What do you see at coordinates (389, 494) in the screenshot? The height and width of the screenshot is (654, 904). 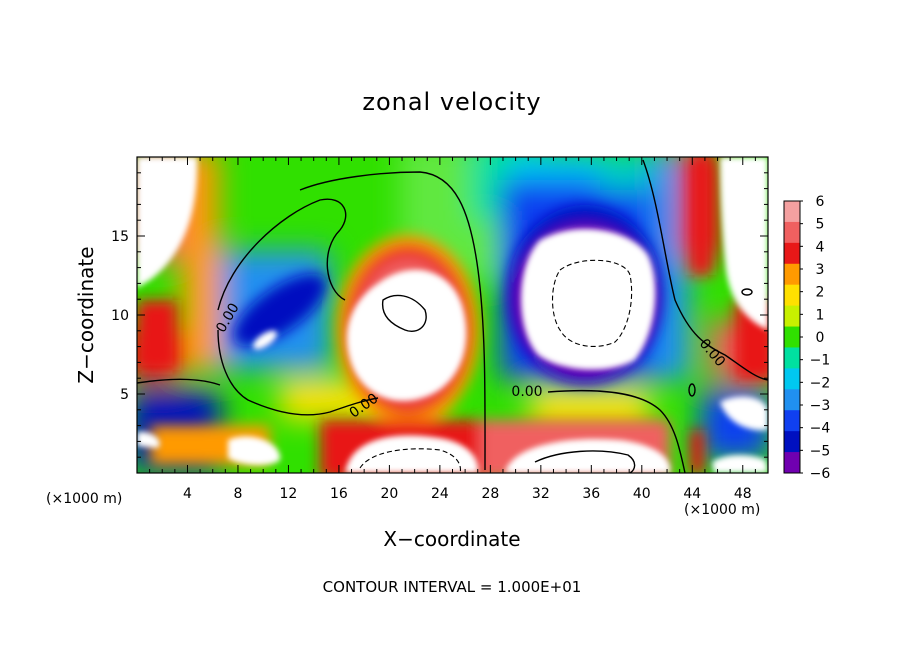 I see `x-tick-label: 20` at bounding box center [389, 494].